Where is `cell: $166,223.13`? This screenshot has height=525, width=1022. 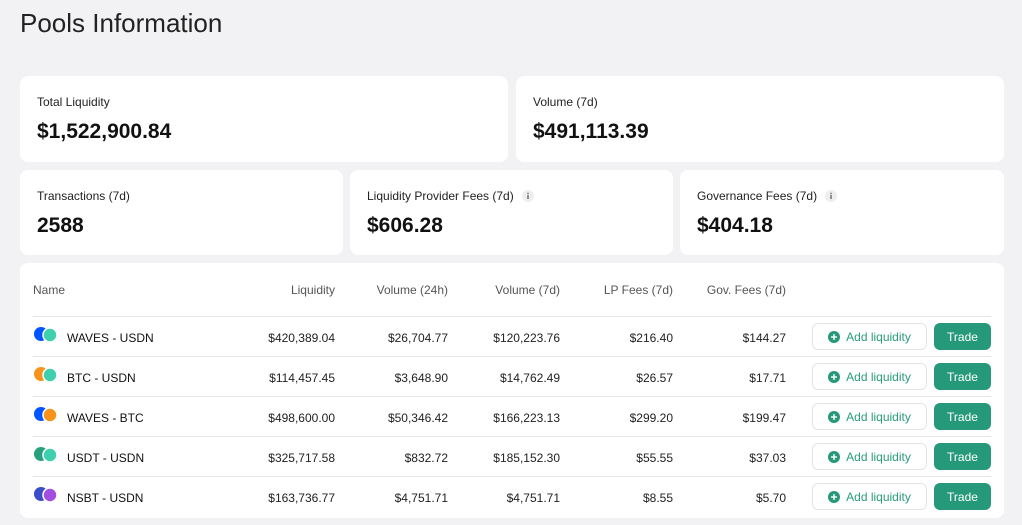 cell: $166,223.13 is located at coordinates (526, 418).